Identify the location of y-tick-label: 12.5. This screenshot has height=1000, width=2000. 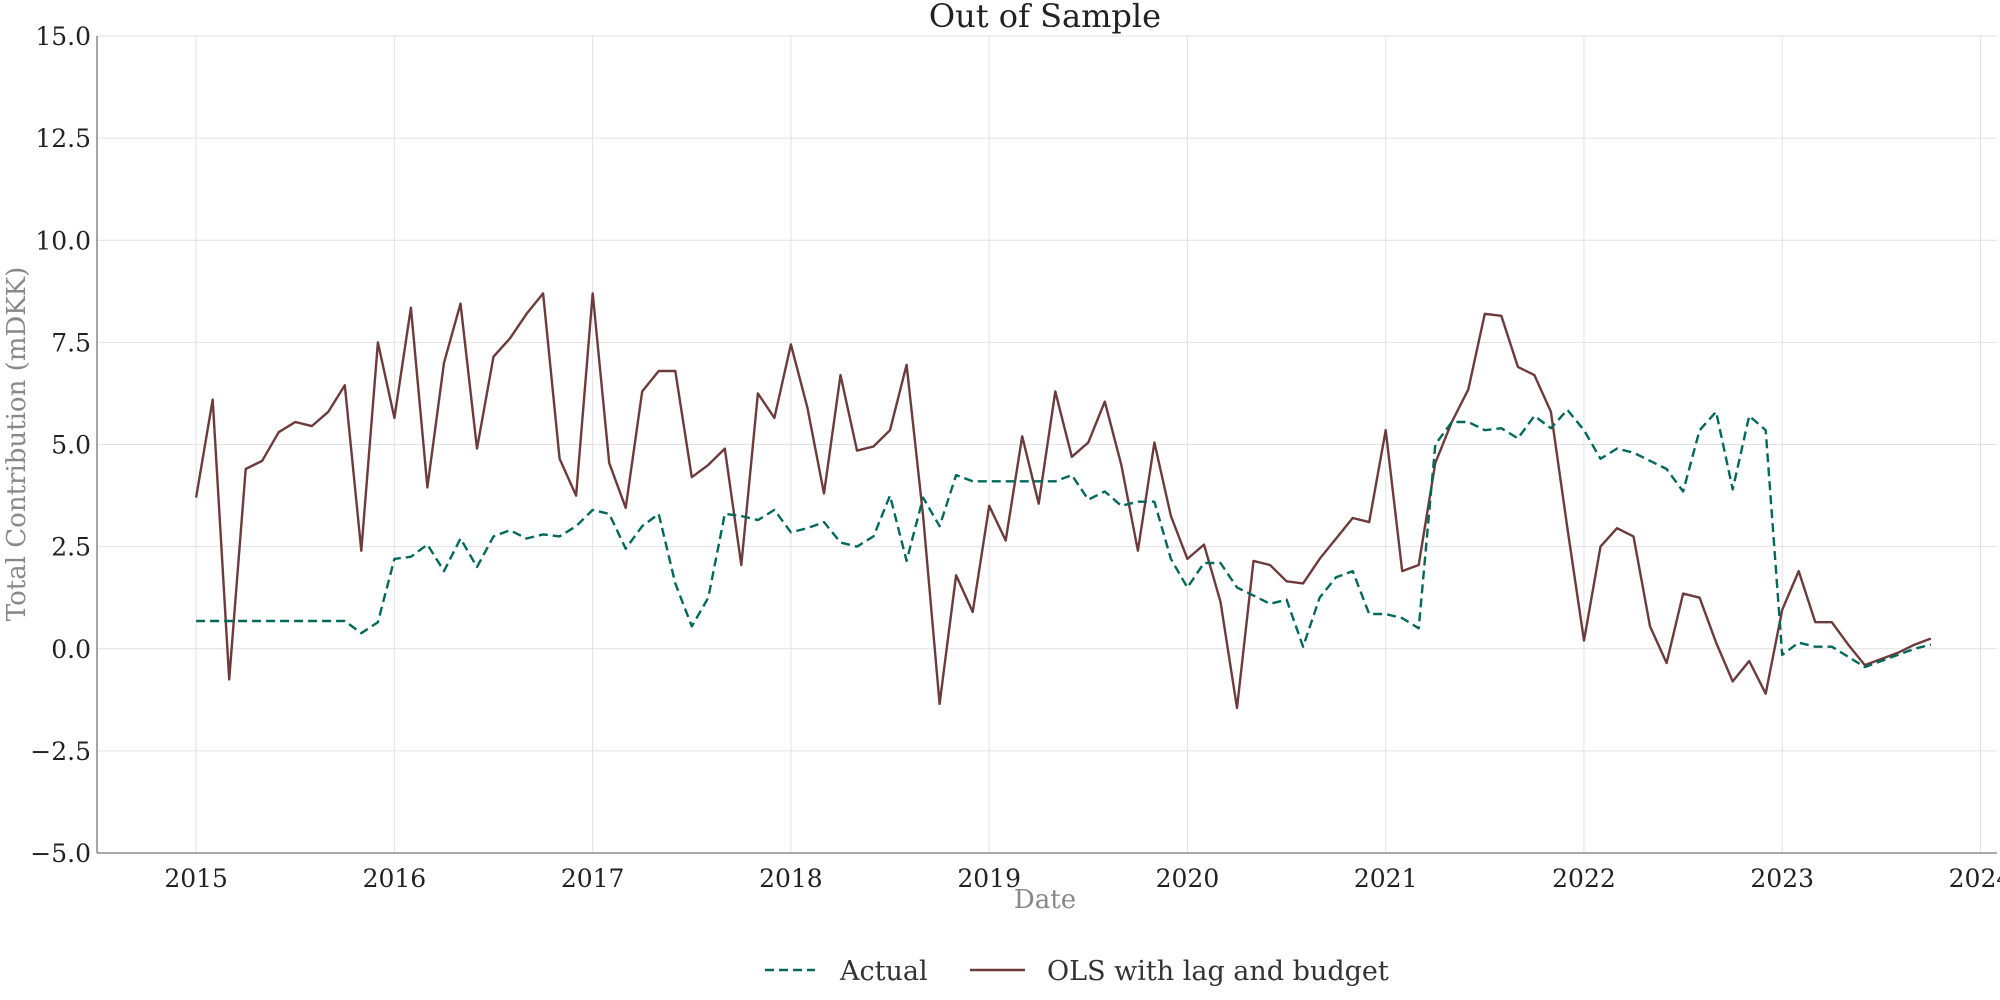
(63, 138).